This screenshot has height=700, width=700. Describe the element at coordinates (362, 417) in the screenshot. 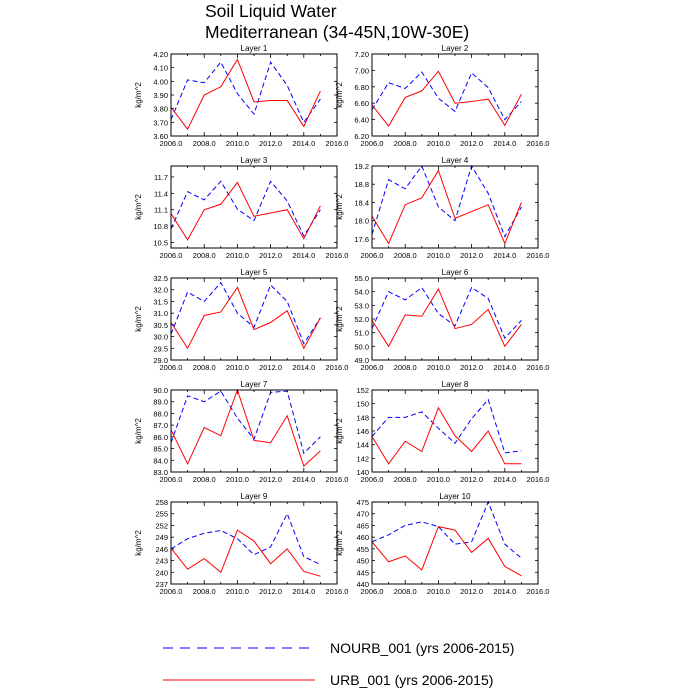

I see `y-tick-label: 148` at that location.